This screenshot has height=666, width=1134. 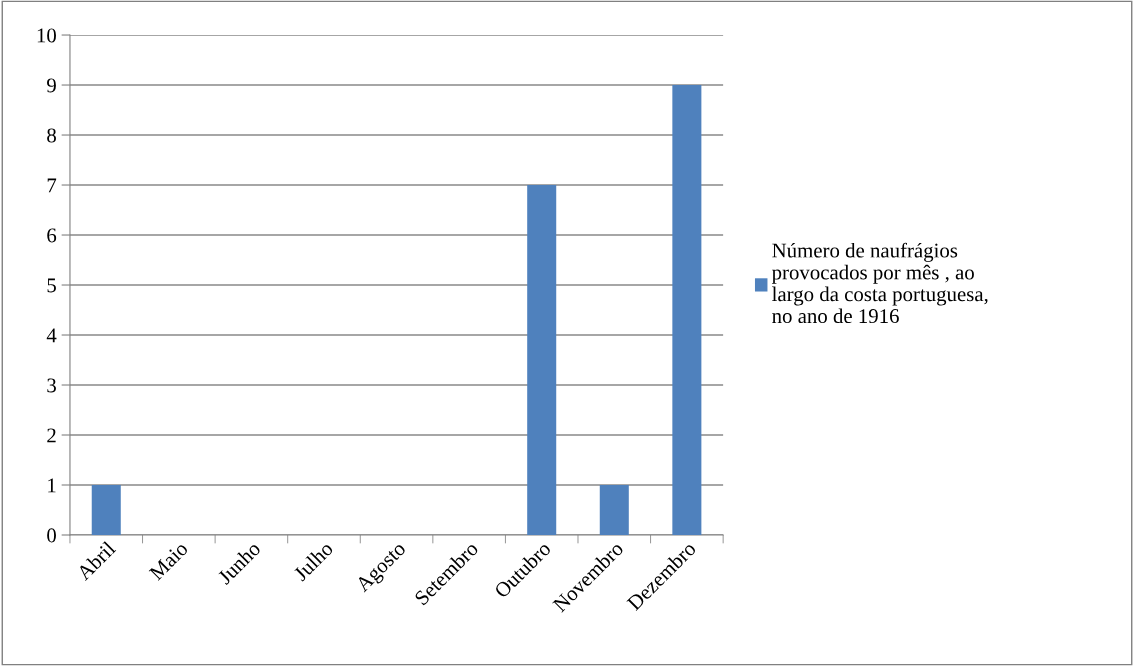 I want to click on y-tick-label: 4, so click(x=51, y=335).